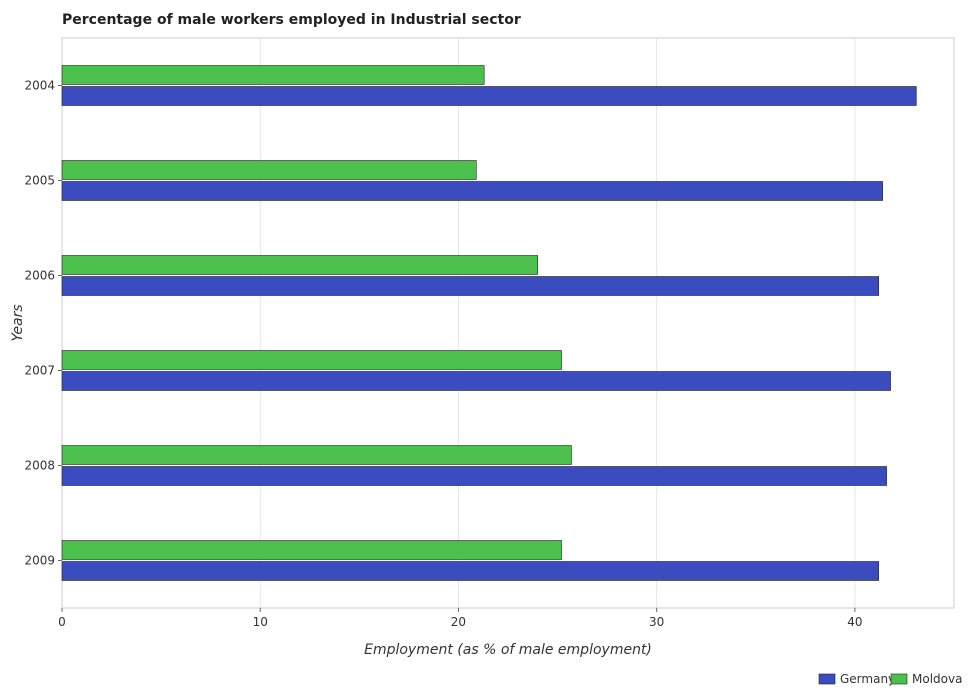 Image resolution: width=971 pixels, height=700 pixels. I want to click on bar-germany-2005, so click(472, 191).